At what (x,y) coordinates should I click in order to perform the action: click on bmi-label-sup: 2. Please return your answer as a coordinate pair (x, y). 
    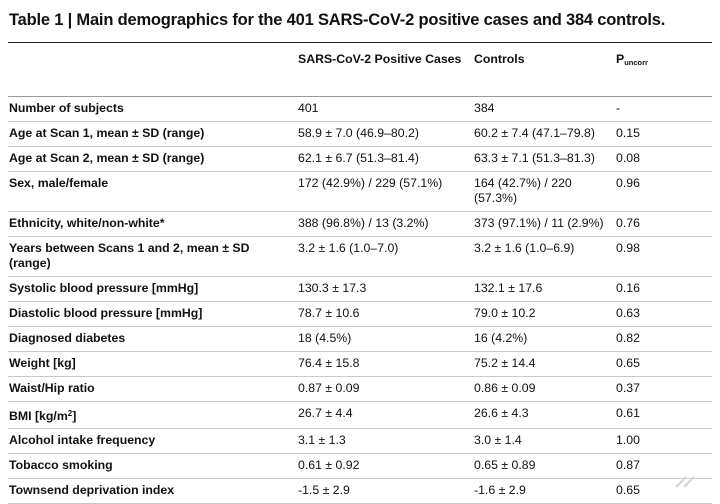
    Looking at the image, I should click on (70, 413).